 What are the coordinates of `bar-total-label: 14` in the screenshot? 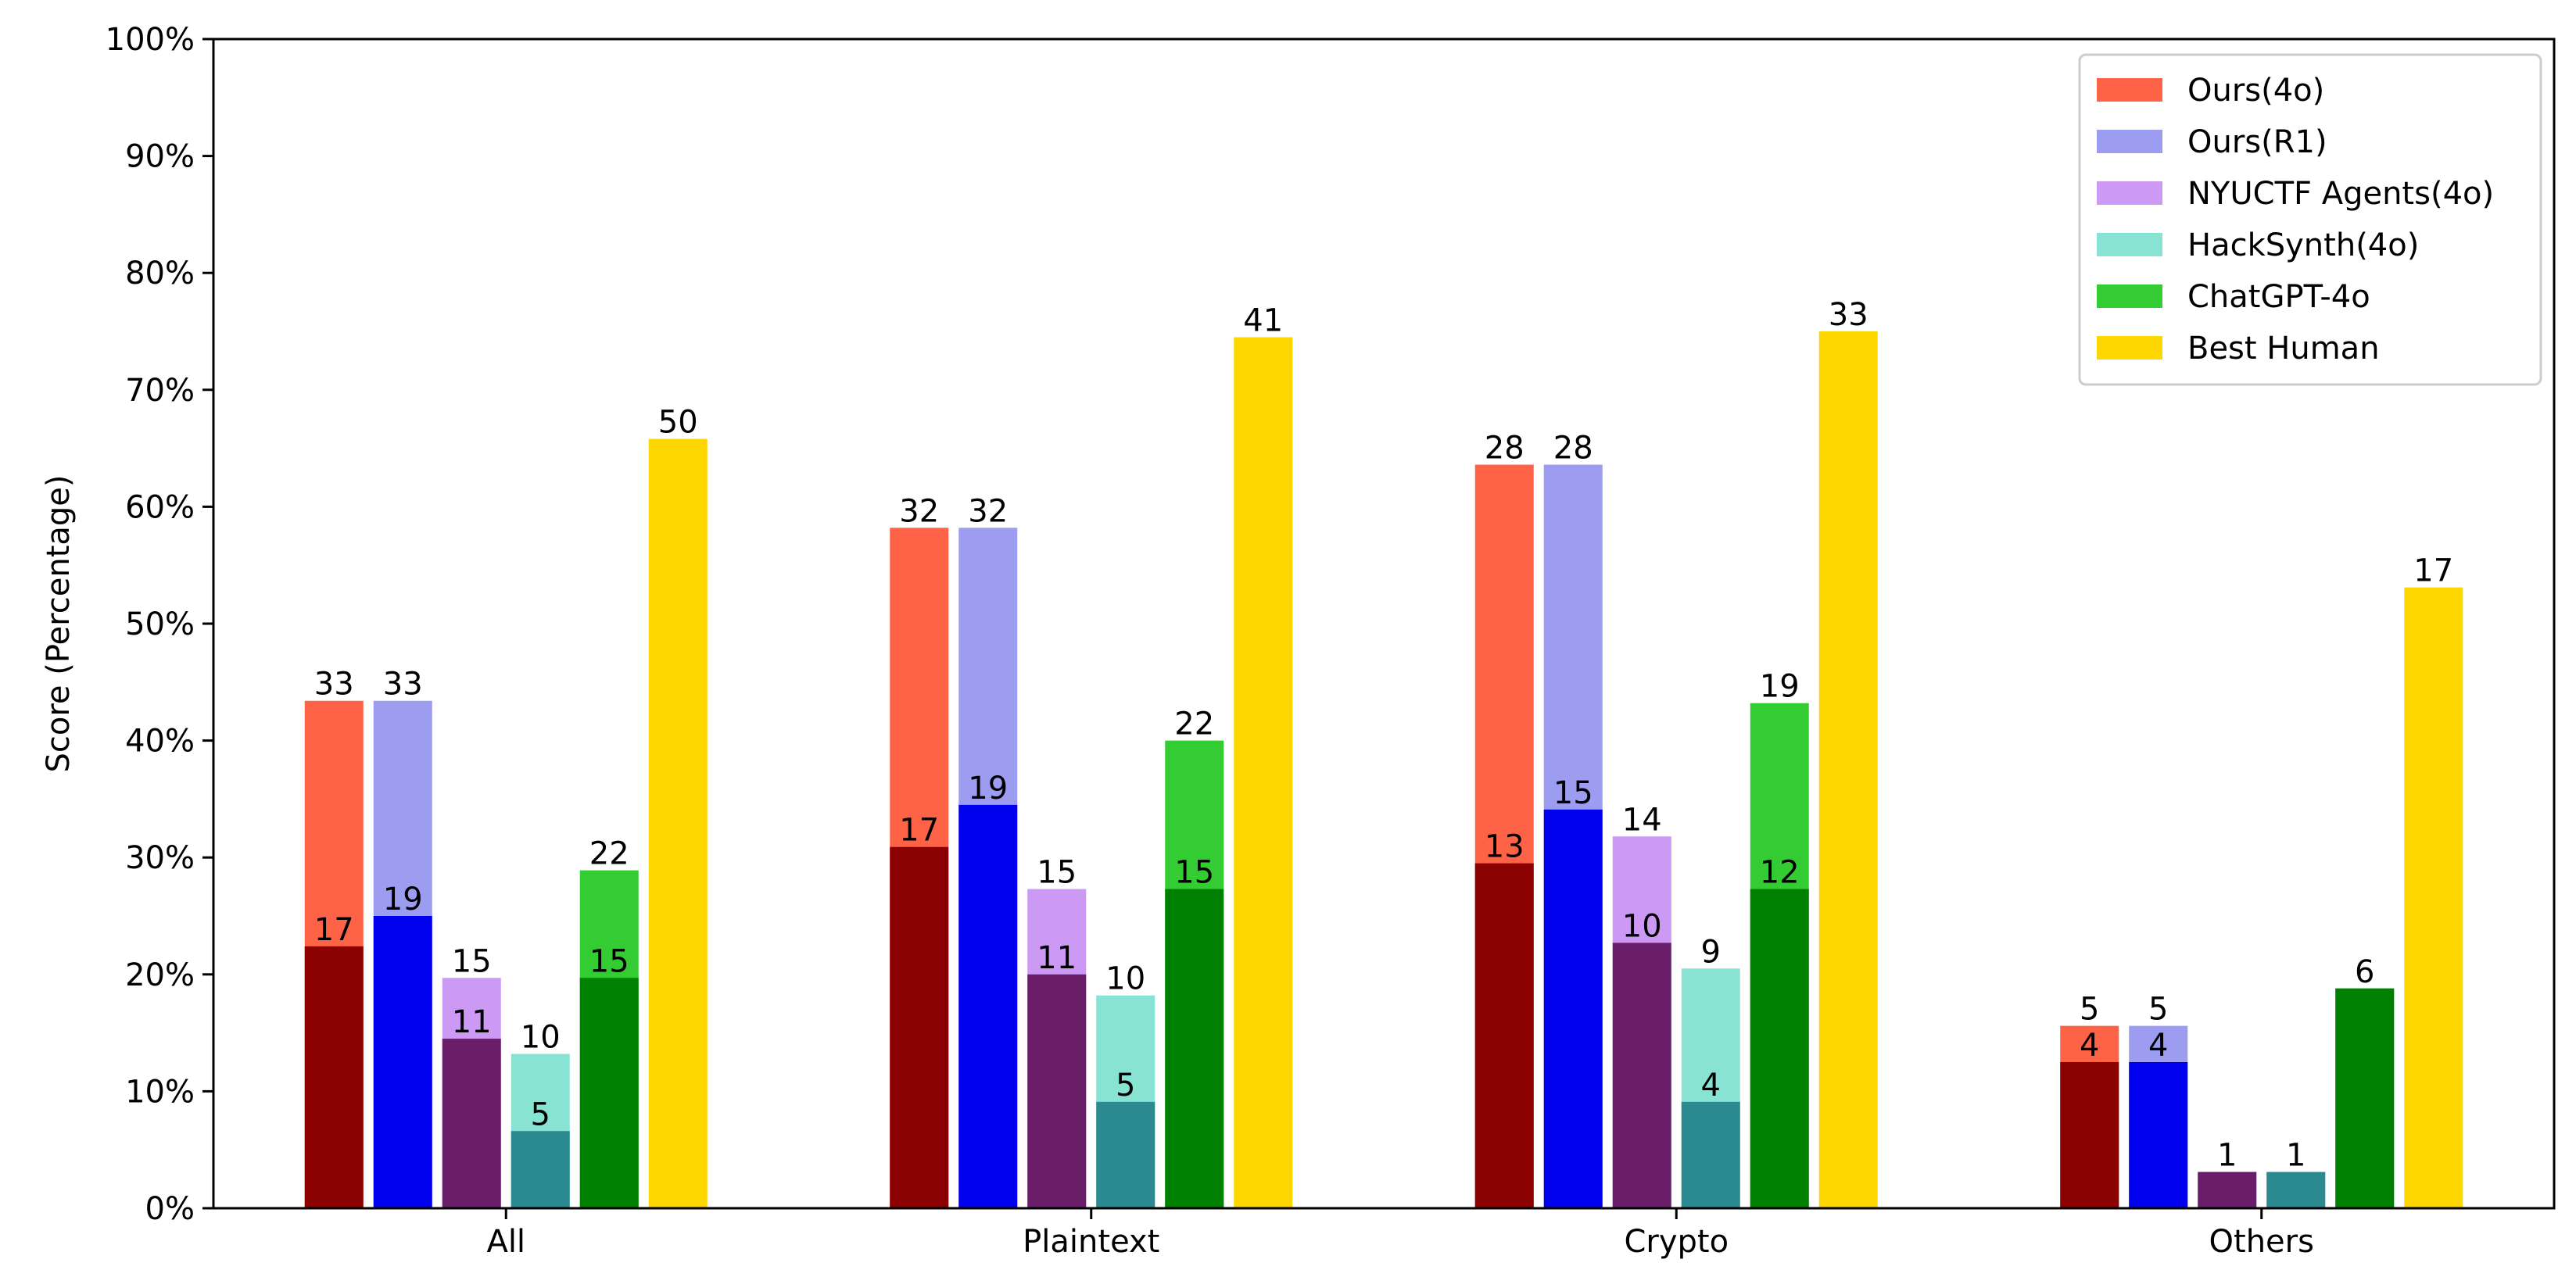 It's located at (1642, 820).